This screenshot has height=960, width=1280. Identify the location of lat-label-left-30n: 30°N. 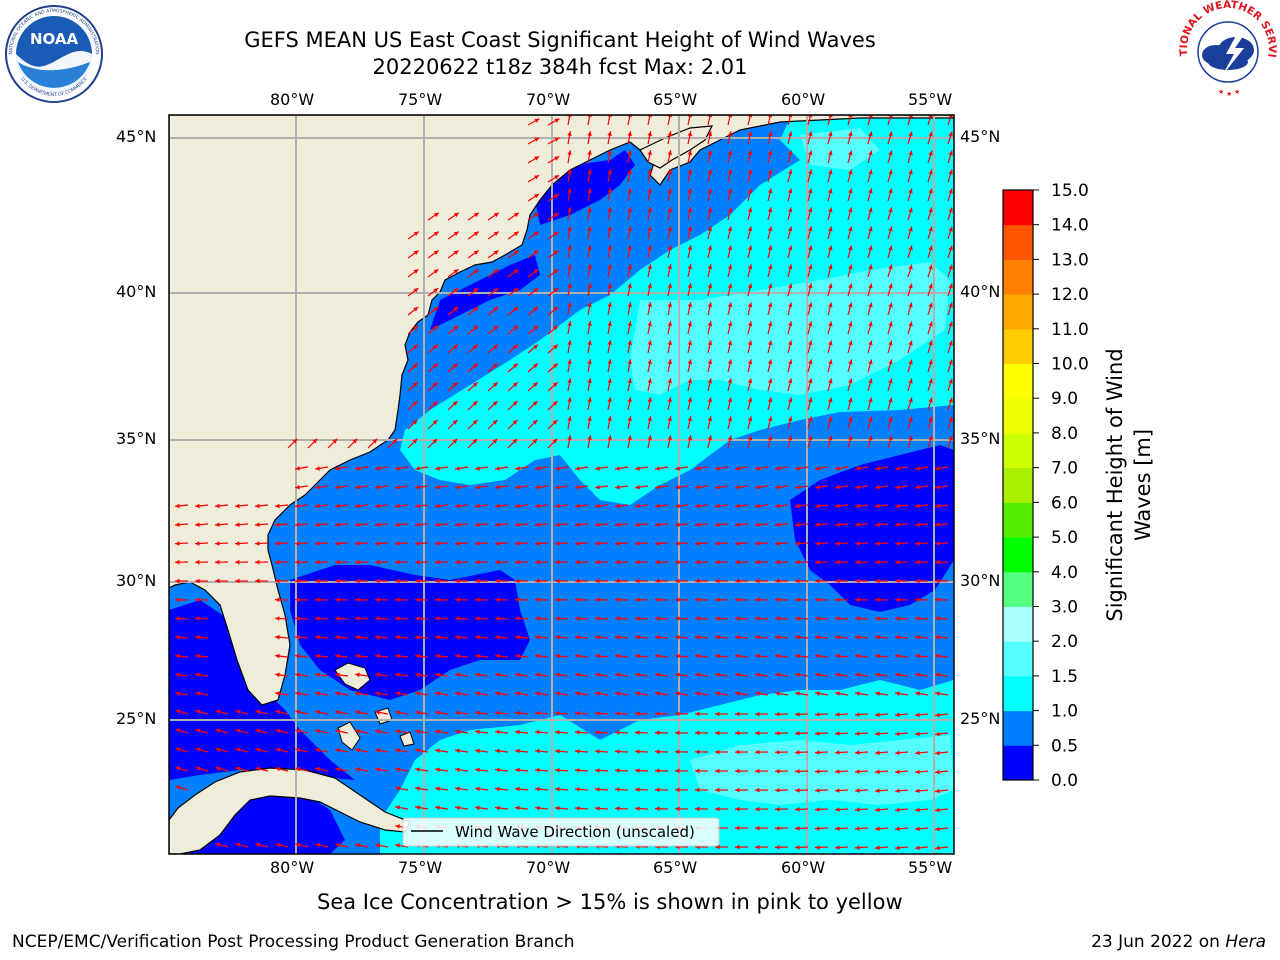
(136, 580).